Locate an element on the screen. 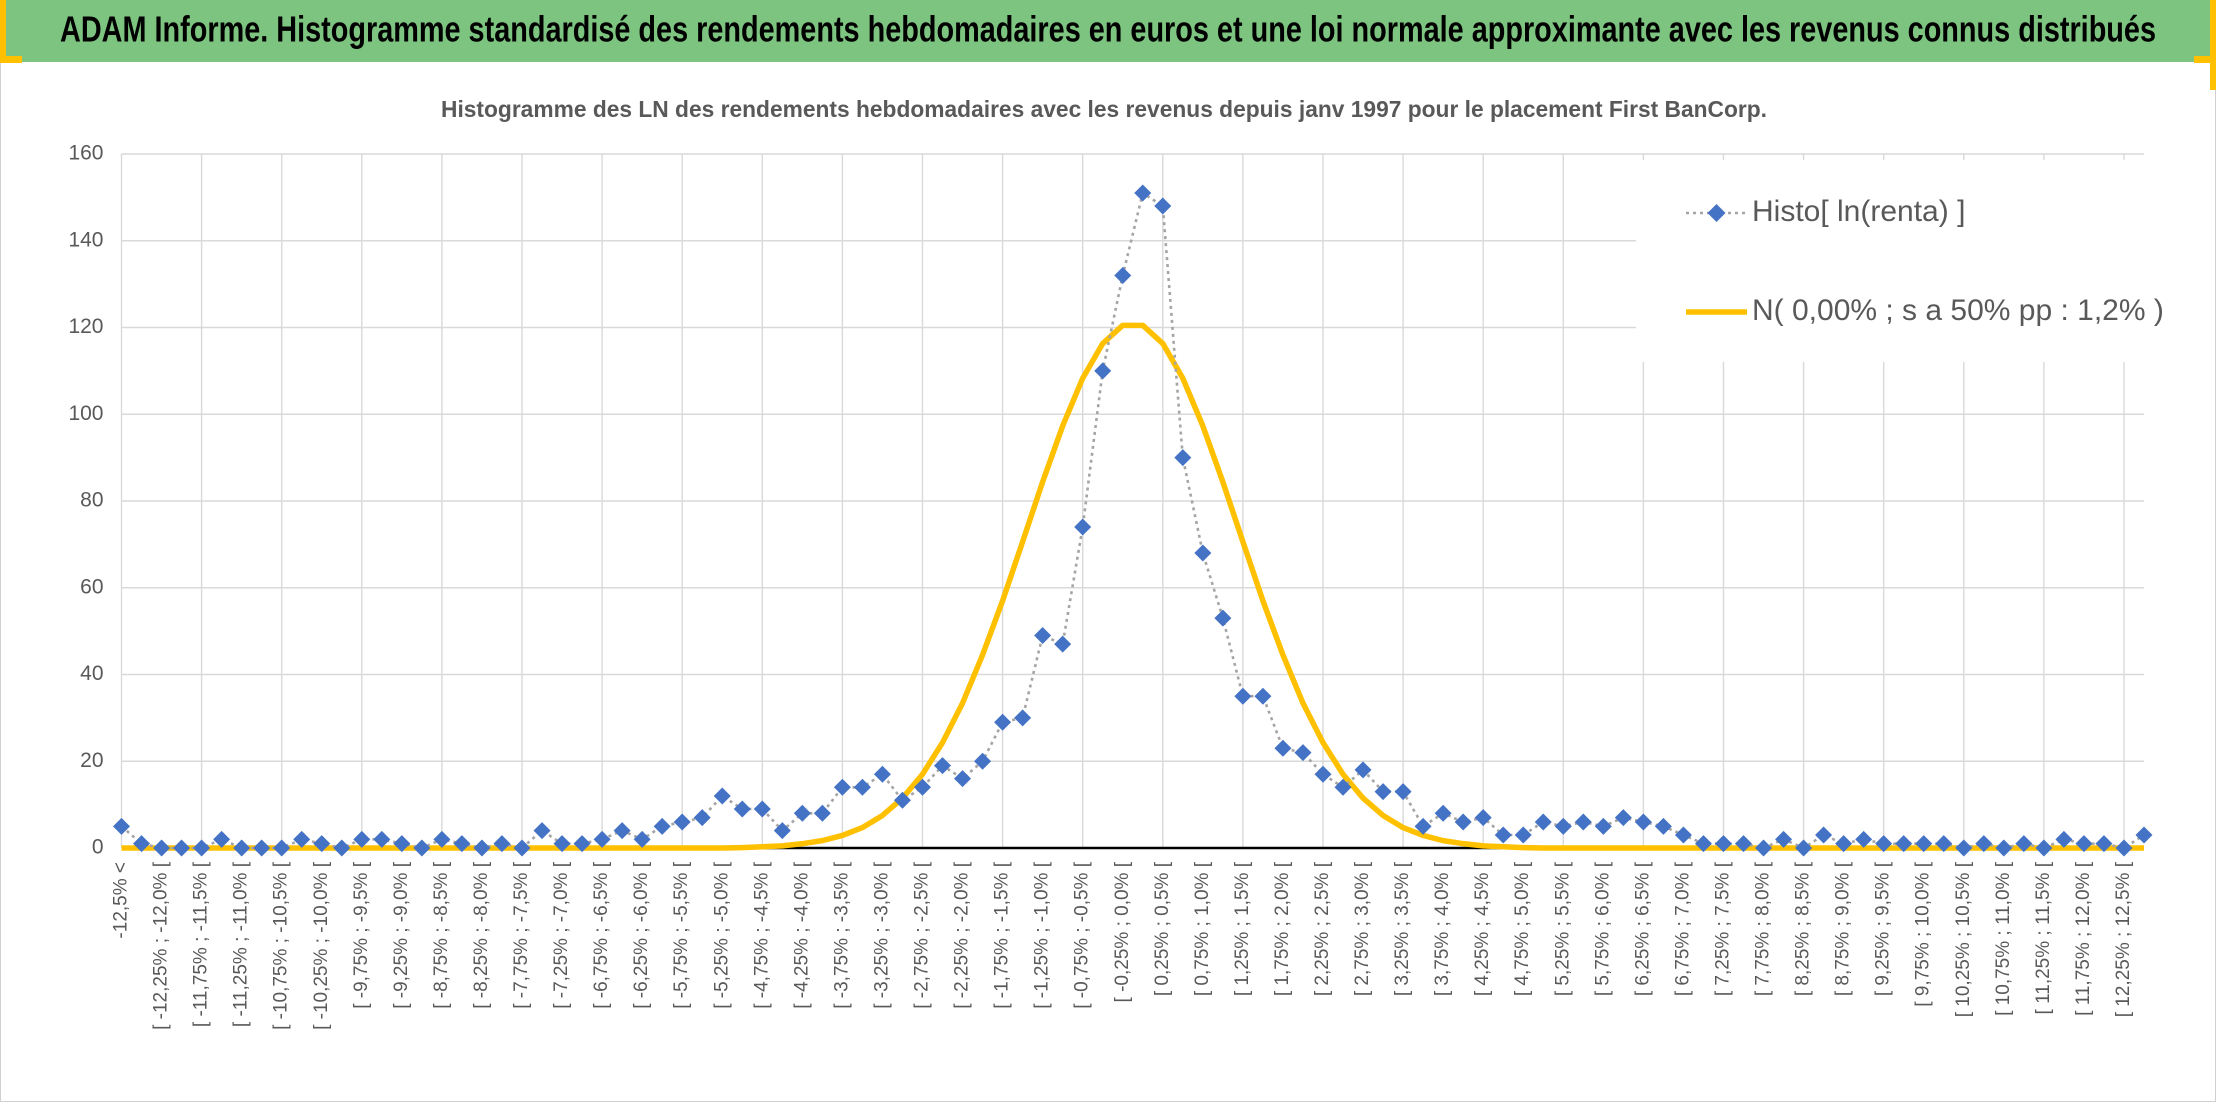  x-tick-label: [ 5,25% ; 5,5% [ is located at coordinates (1562, 928).